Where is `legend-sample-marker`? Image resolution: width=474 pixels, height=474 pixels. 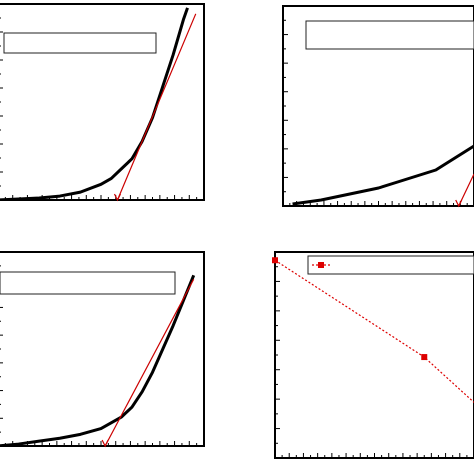
legend-sample-marker is located at coordinates (321, 265).